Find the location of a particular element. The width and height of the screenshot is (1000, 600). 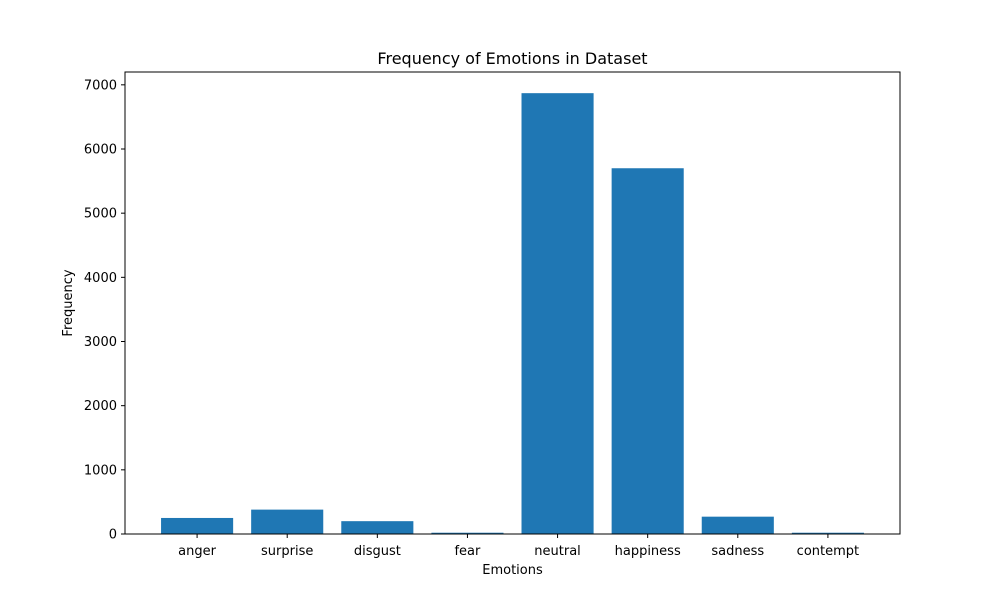

x-tick-label-neutral: neutral is located at coordinates (557, 551).